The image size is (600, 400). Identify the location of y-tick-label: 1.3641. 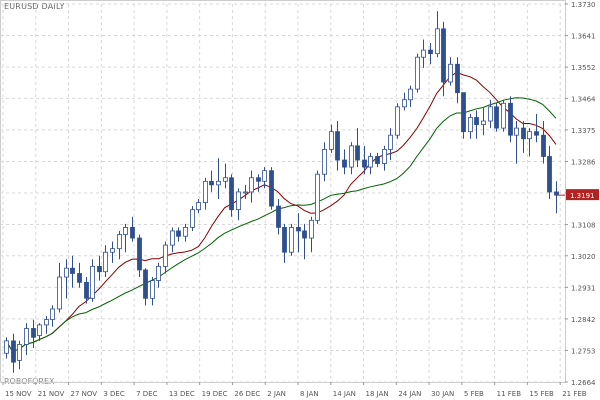
(583, 37).